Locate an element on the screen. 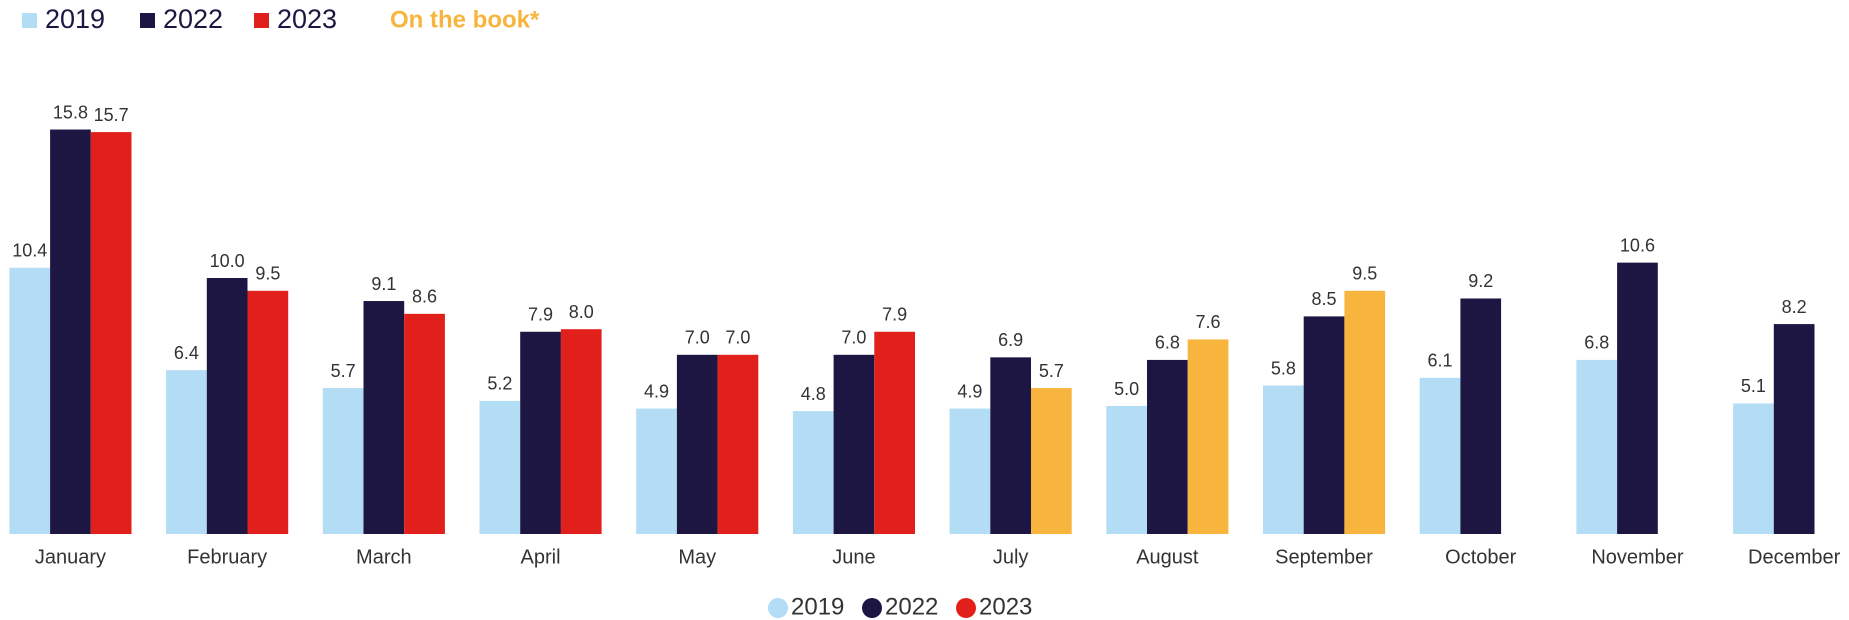 This screenshot has width=1849, height=620. value-label: 7.6 is located at coordinates (1208, 322).